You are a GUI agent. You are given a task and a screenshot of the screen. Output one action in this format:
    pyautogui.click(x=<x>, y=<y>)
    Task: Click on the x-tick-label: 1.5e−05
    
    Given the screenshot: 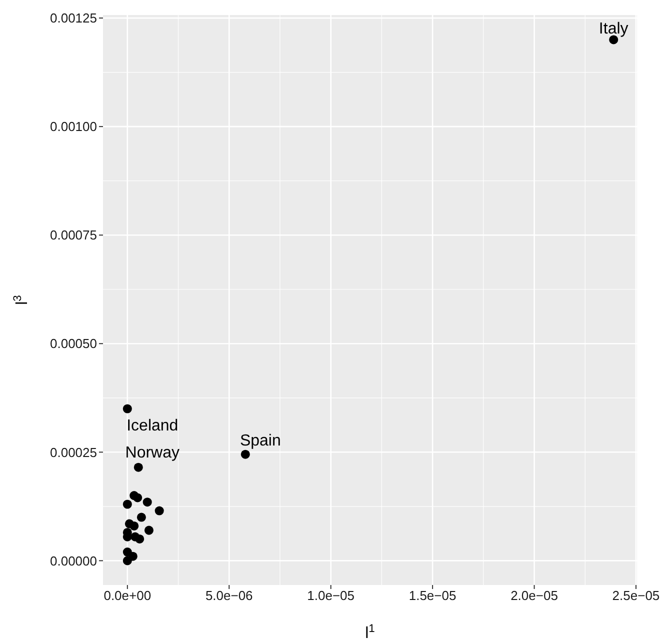 What is the action you would take?
    pyautogui.click(x=432, y=596)
    